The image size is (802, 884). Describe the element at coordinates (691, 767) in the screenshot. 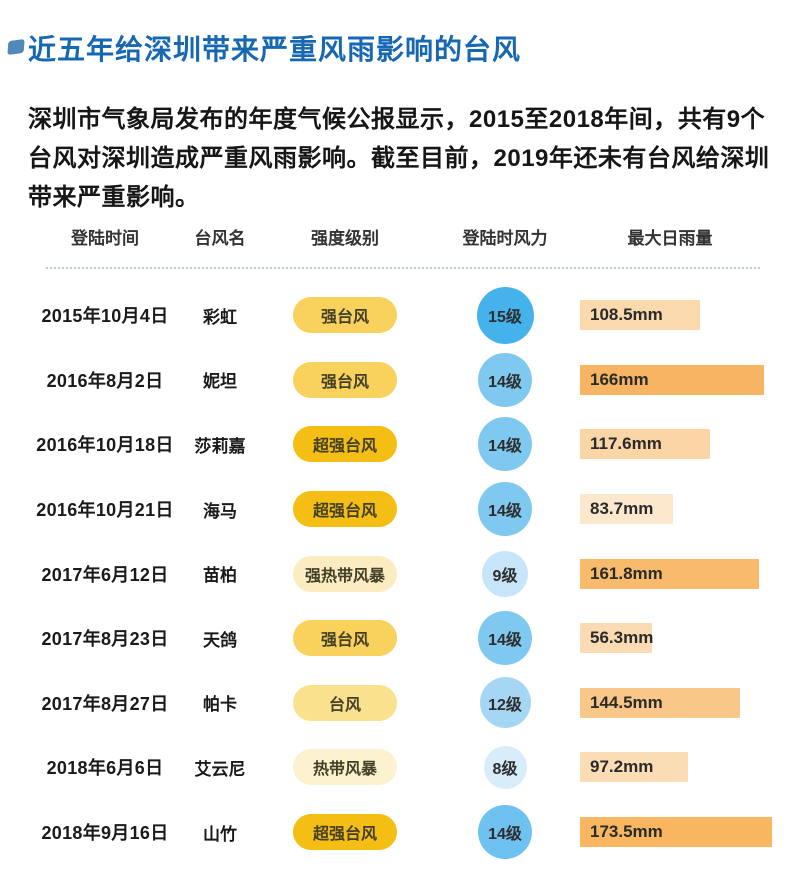

I see `rainfall-cell: 97.2mm` at that location.